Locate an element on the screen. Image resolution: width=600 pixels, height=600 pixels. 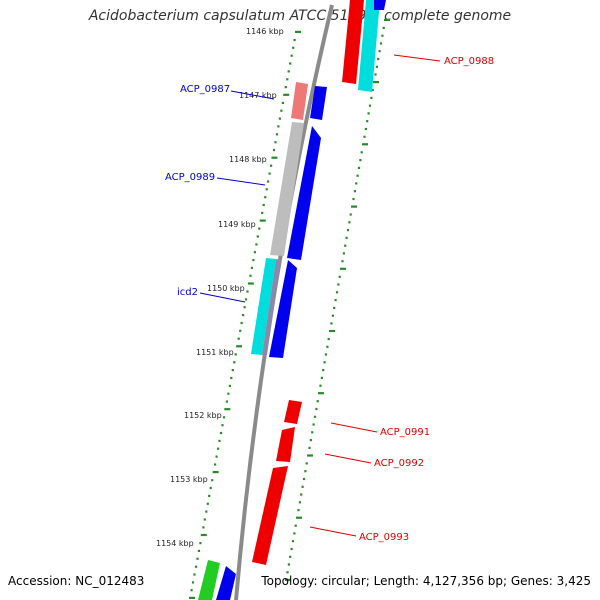
gene-arrow-green is located at coordinates (209, 580).